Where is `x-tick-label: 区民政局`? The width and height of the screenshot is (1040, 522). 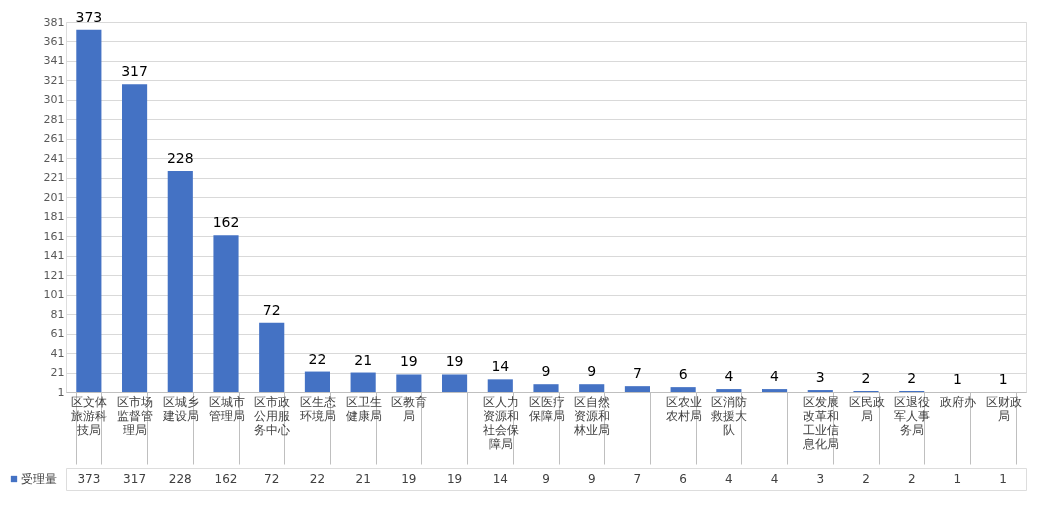
x-tick-label: 区民政局 is located at coordinates (866, 408).